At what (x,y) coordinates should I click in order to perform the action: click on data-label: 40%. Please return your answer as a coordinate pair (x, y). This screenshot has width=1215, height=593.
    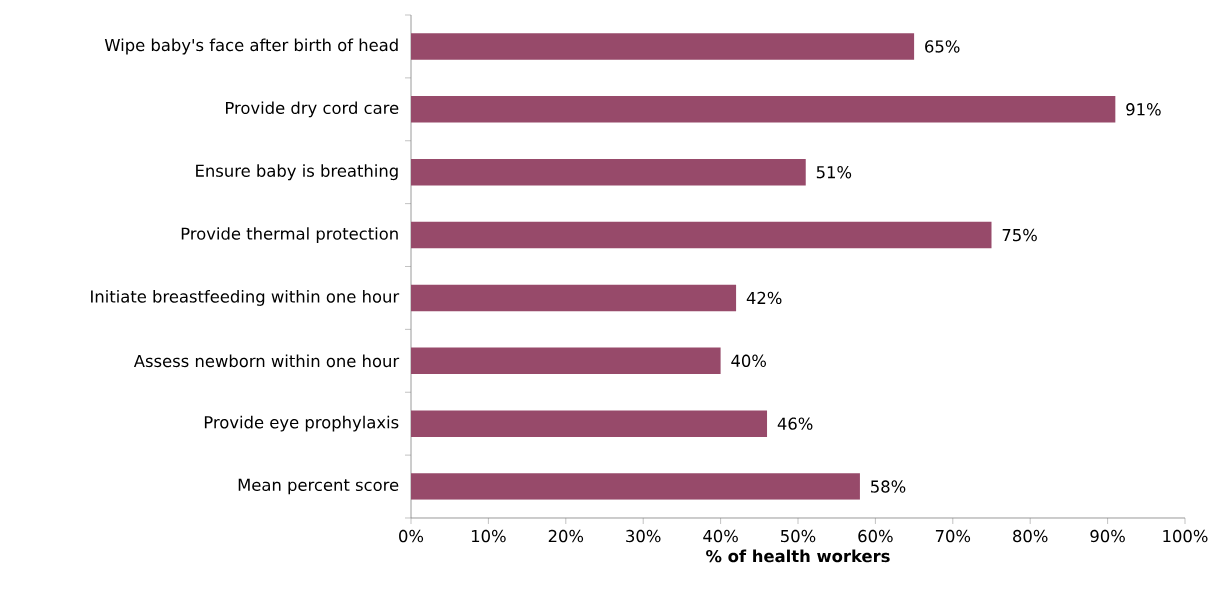
    Looking at the image, I should click on (749, 360).